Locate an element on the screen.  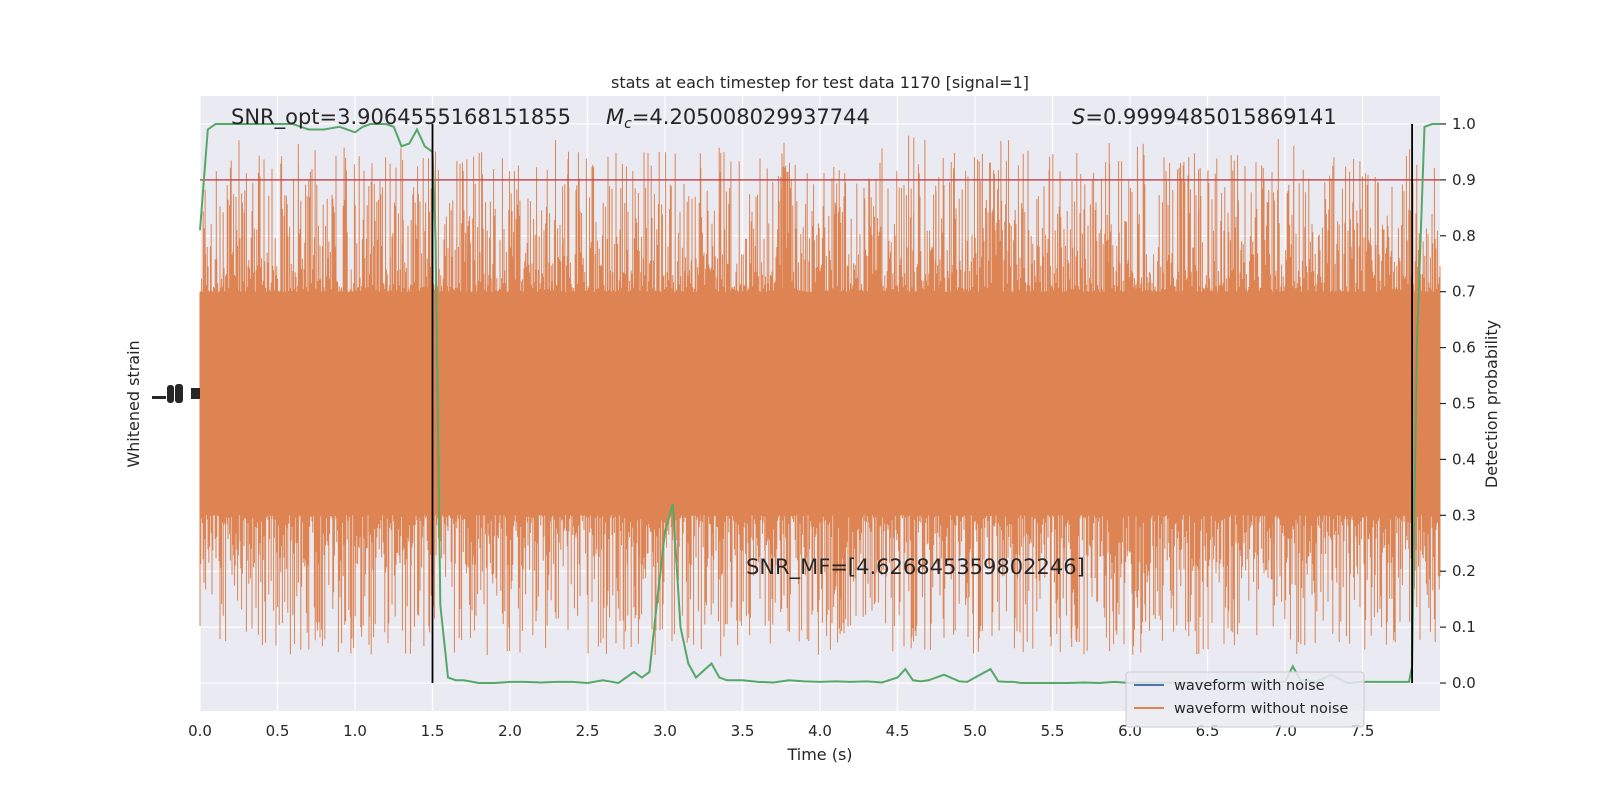
x-tick-label: 3.0 is located at coordinates (665, 731).